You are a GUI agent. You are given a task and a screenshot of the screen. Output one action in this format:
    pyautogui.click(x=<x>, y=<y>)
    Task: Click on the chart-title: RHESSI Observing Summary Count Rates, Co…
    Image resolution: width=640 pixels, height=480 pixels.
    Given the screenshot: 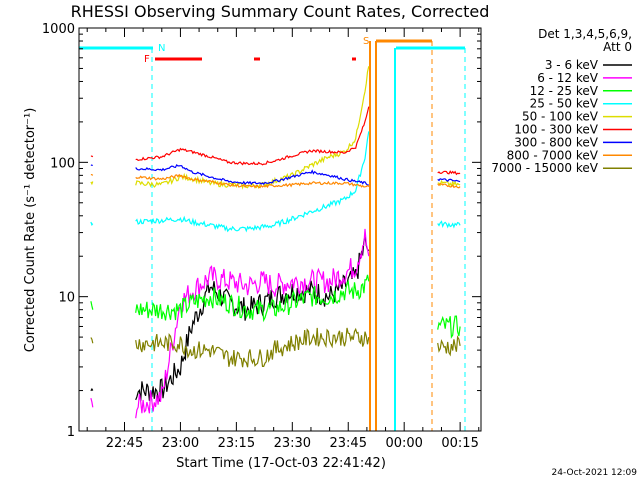 What is the action you would take?
    pyautogui.click(x=280, y=11)
    